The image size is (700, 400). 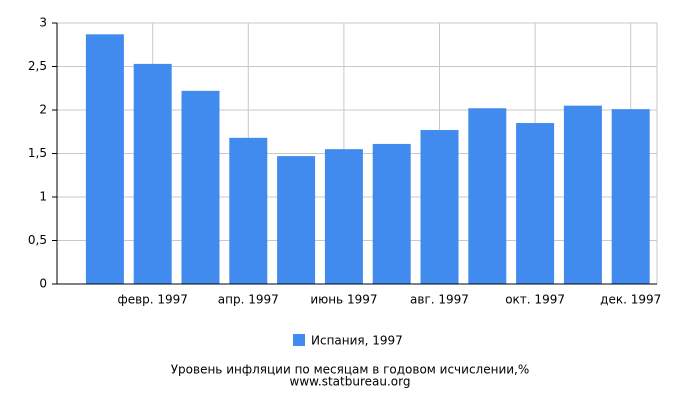 What do you see at coordinates (37, 66) in the screenshot?
I see `y-tick-label: 2,5` at bounding box center [37, 66].